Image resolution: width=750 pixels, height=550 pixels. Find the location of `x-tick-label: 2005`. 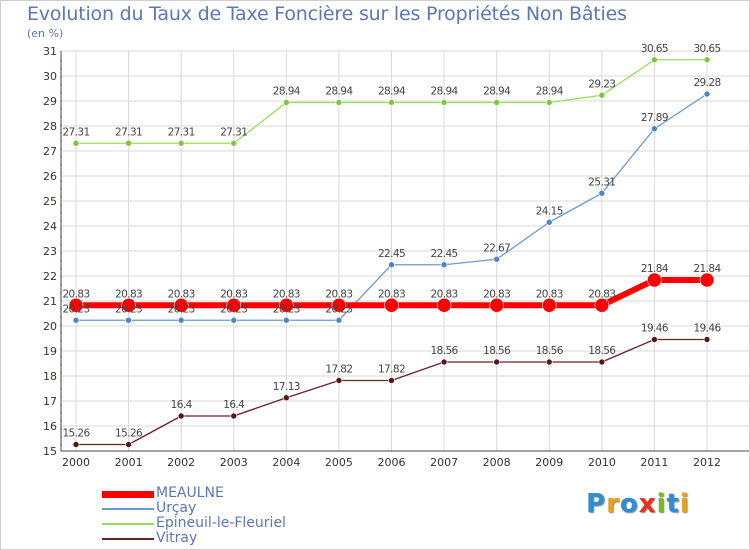

x-tick-label: 2005 is located at coordinates (339, 462).